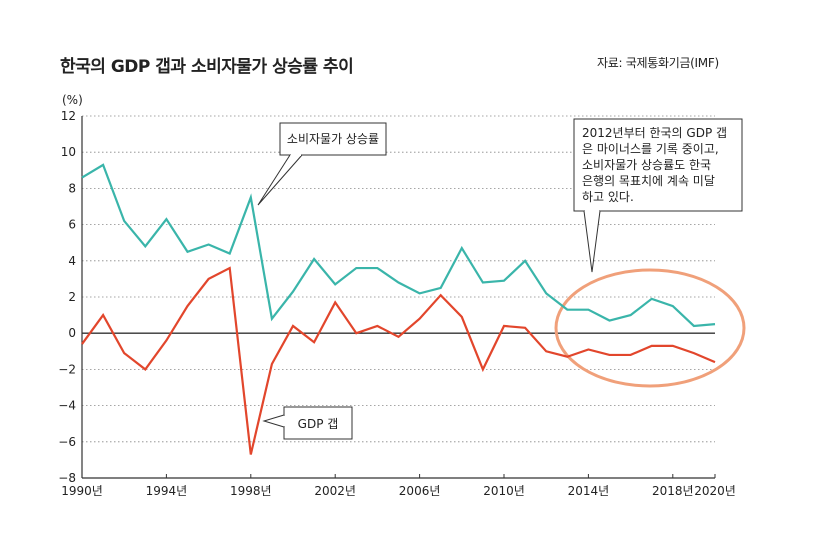 This screenshot has height=555, width=814. I want to click on y-tick-label: 0, so click(72, 333).